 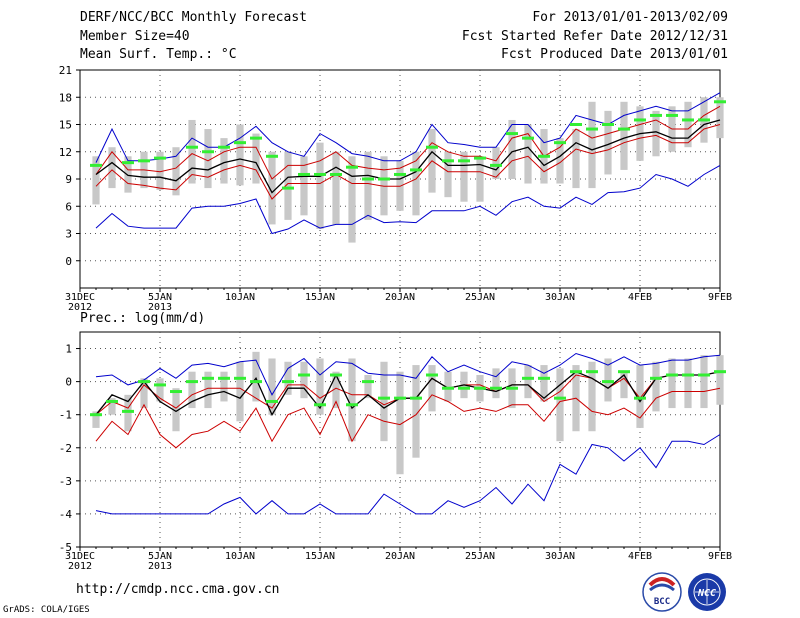 I want to click on ncc-logo-text: NCC, so click(x=706, y=593).